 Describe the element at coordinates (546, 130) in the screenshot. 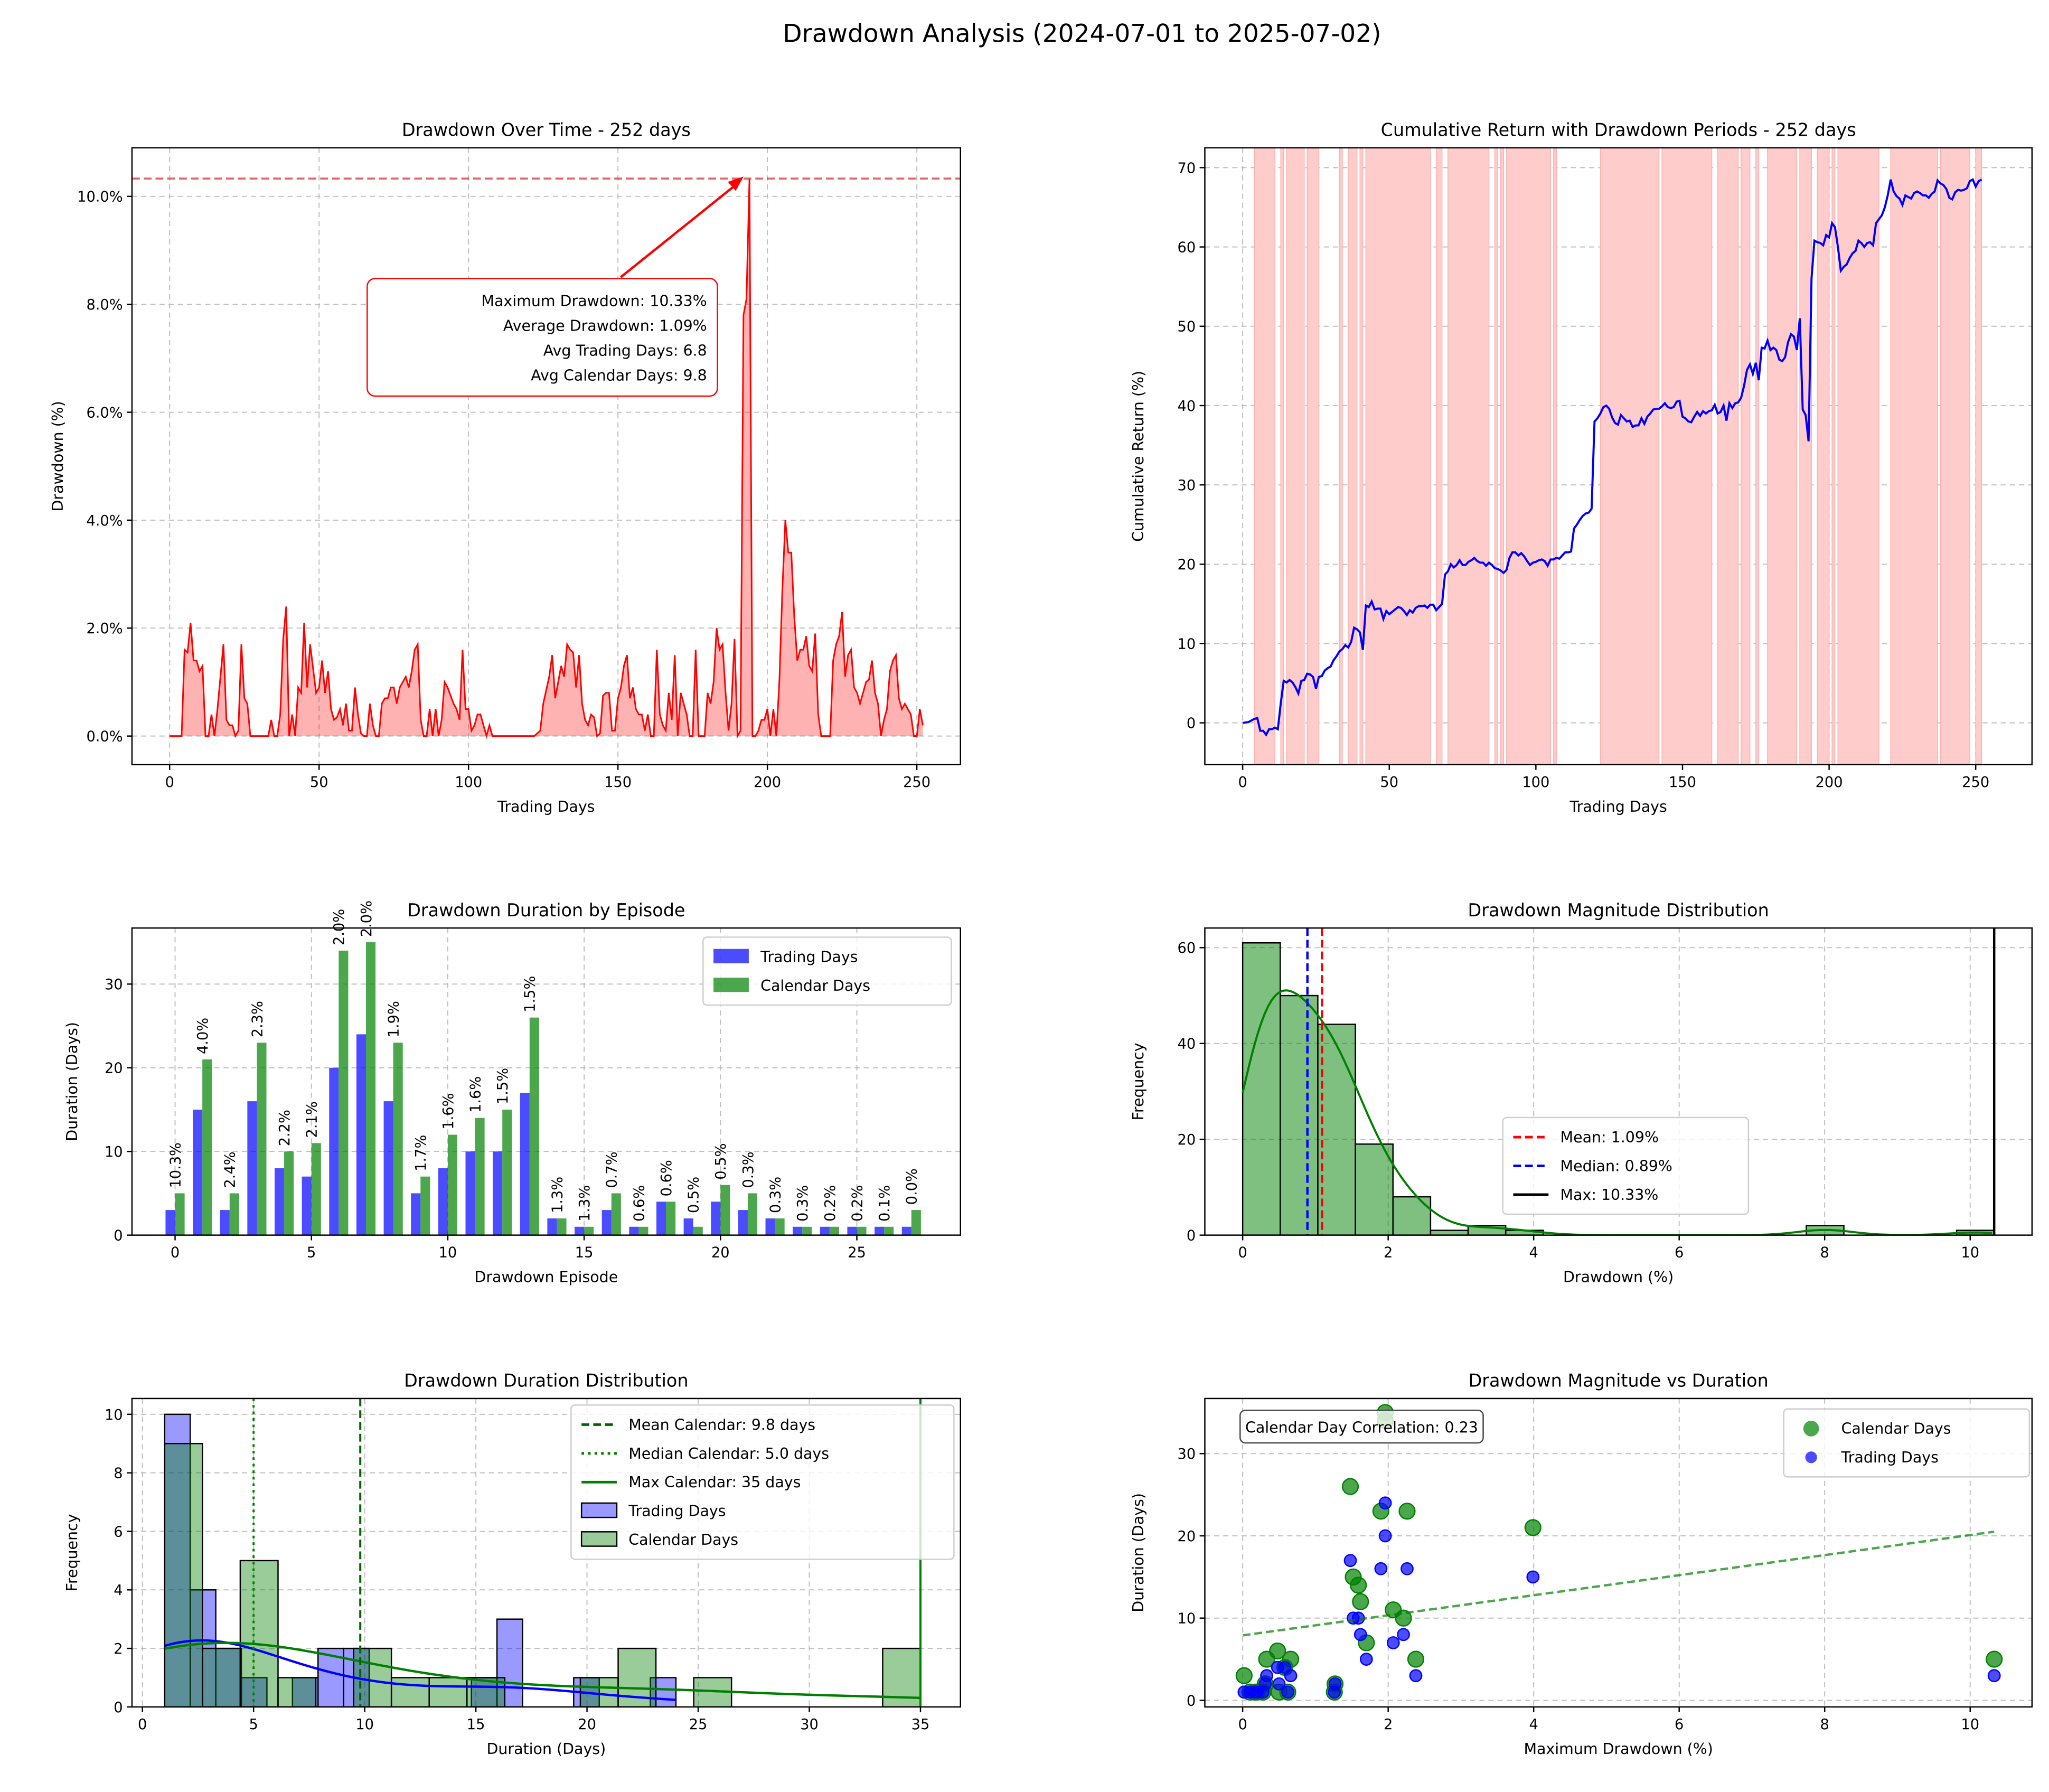

I see `subplot-title: Drawdown Over Time - 252 days` at that location.